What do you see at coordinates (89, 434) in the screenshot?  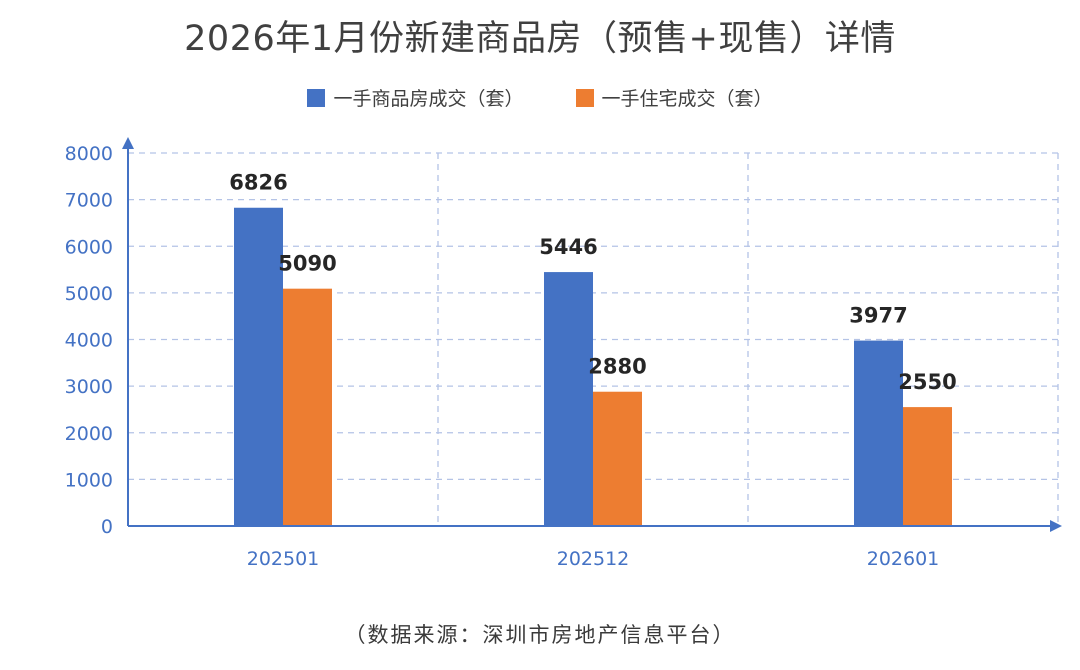 I see `y-tick-label: 2000` at bounding box center [89, 434].